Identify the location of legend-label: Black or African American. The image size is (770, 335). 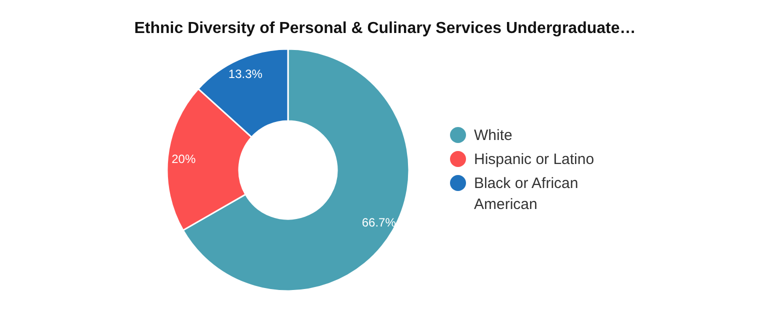
(526, 193).